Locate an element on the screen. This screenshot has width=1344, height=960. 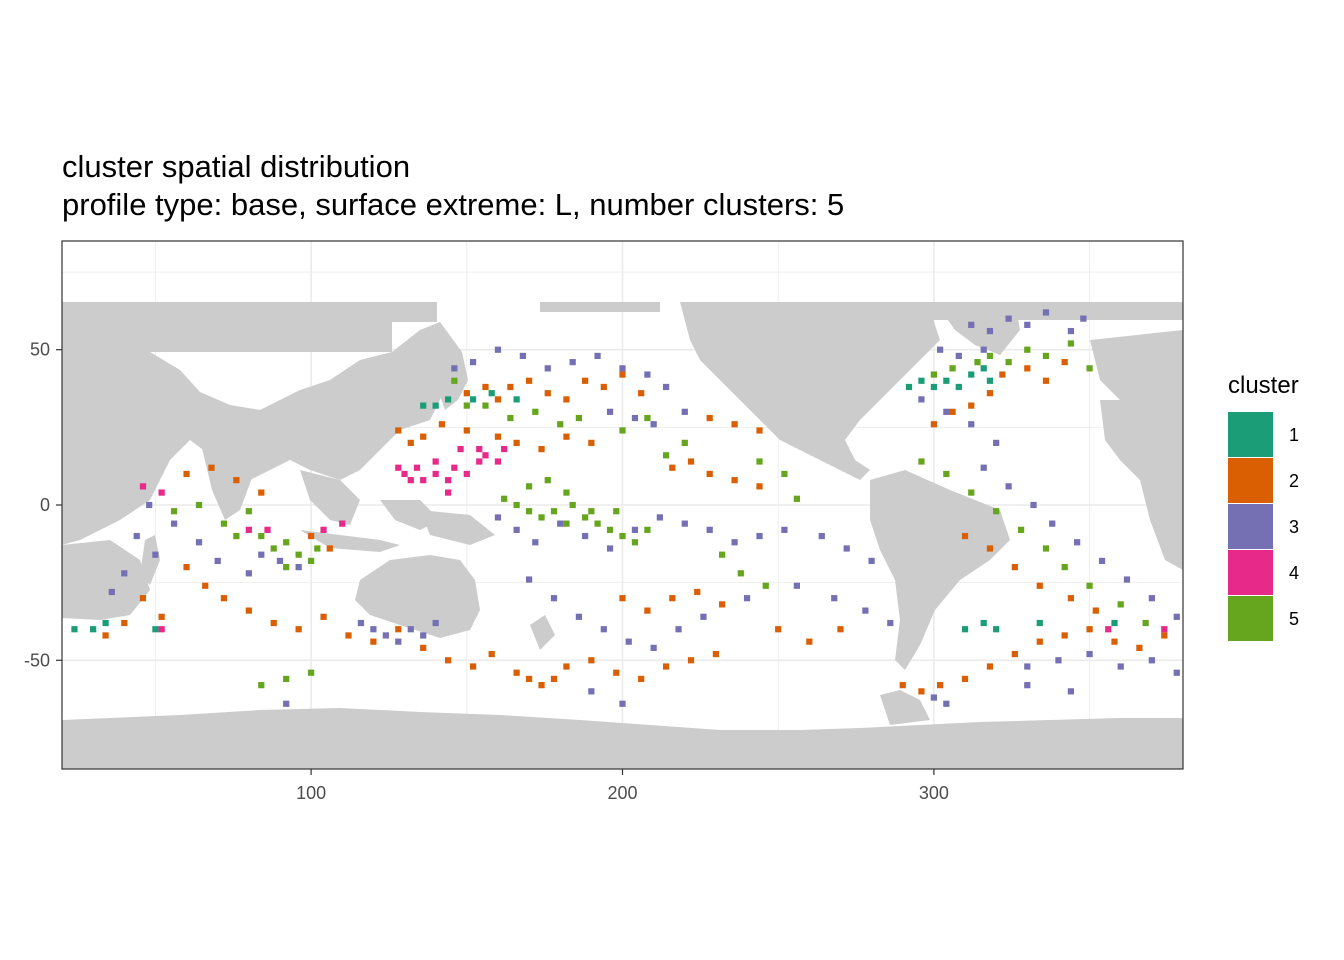
y-tick-label: 0 is located at coordinates (45, 505).